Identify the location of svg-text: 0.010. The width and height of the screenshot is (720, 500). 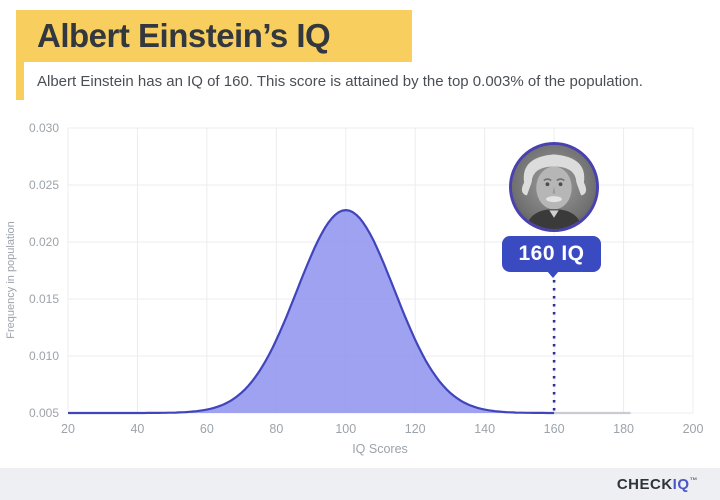
(44, 356).